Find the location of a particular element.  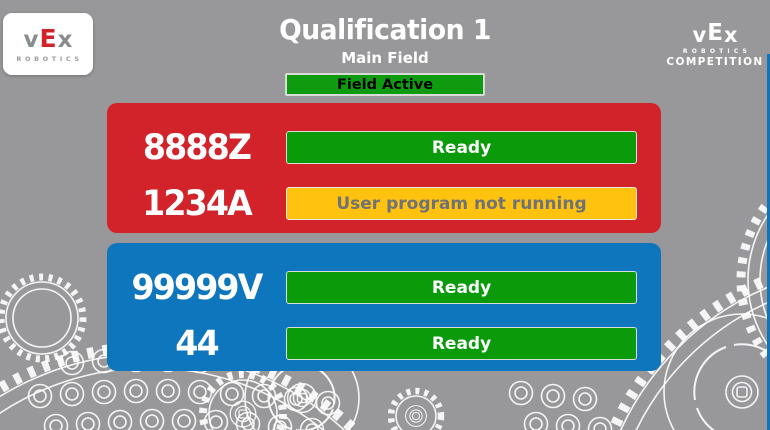

field-active-status-badge: Field Active is located at coordinates (385, 84).